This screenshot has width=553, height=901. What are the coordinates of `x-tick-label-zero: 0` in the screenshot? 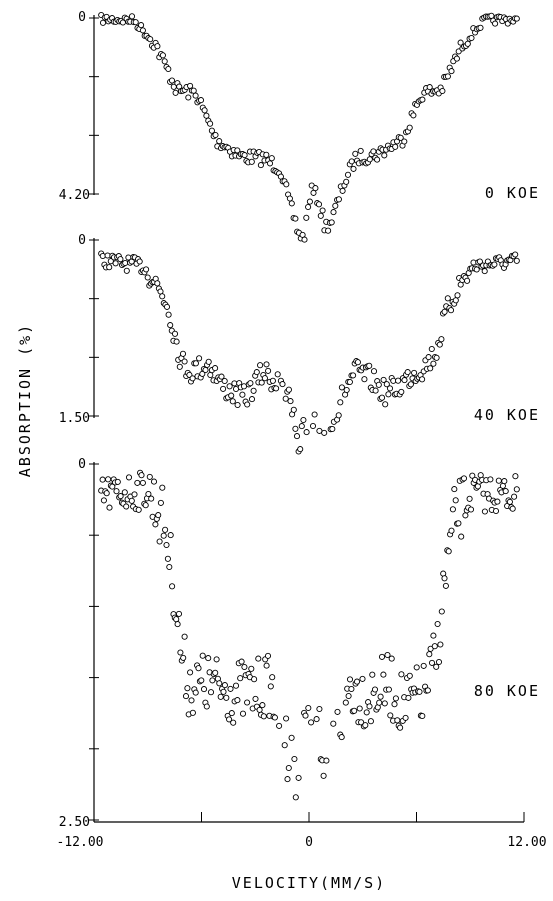 It's located at (309, 842).